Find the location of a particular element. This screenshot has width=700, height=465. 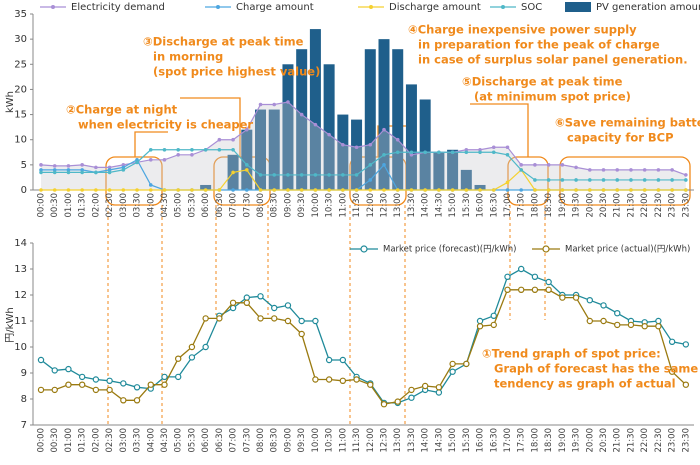

leader-line is located at coordinates (210, 127).